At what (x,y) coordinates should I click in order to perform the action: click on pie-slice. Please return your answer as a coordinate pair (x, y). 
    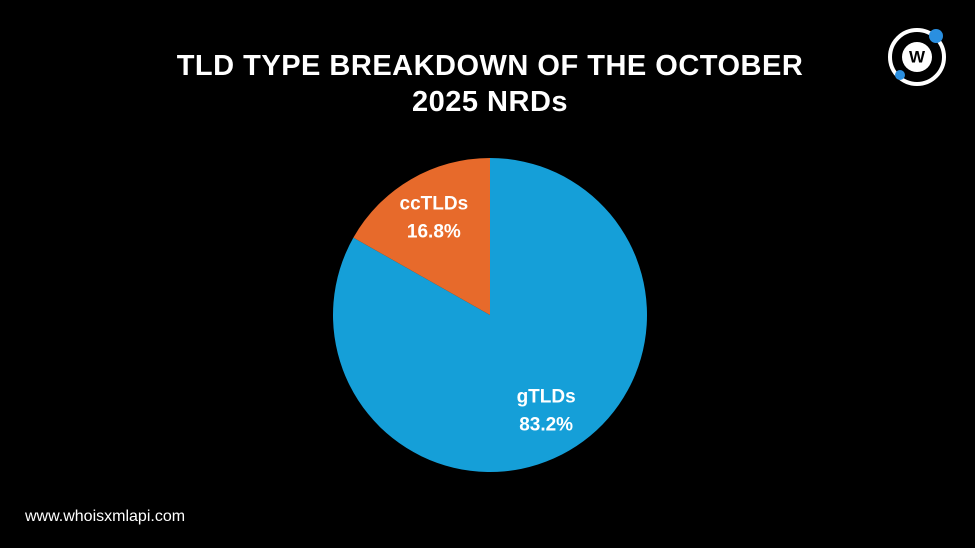
    Looking at the image, I should click on (421, 236).